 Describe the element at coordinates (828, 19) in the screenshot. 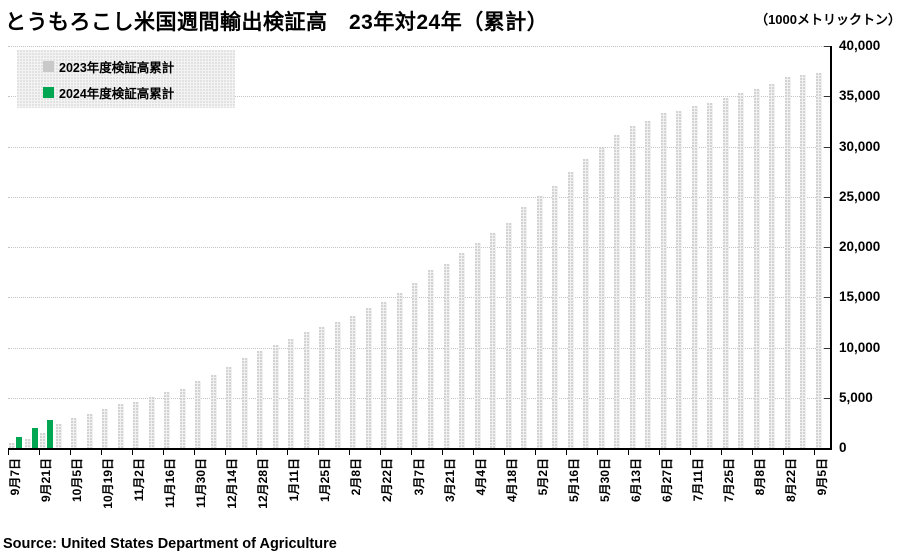

I see `unit-label: （1000メトリックトン）` at that location.